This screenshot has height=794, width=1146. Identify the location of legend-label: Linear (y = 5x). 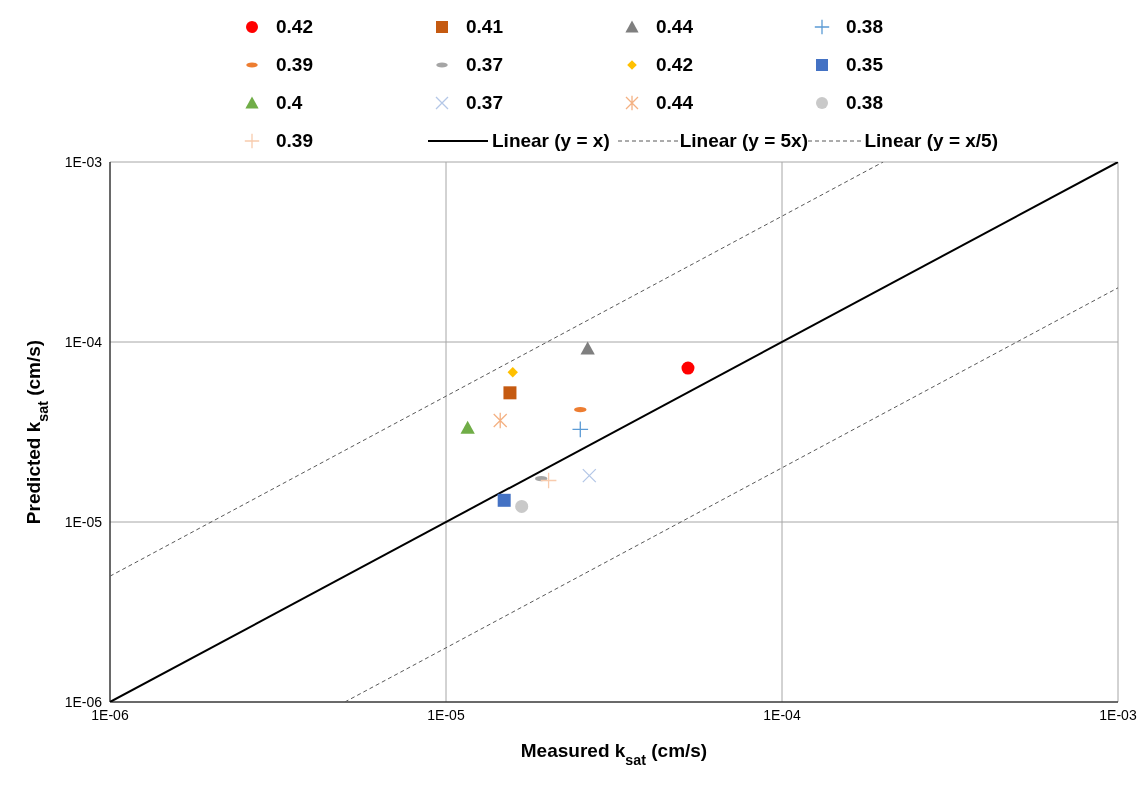
(743, 141).